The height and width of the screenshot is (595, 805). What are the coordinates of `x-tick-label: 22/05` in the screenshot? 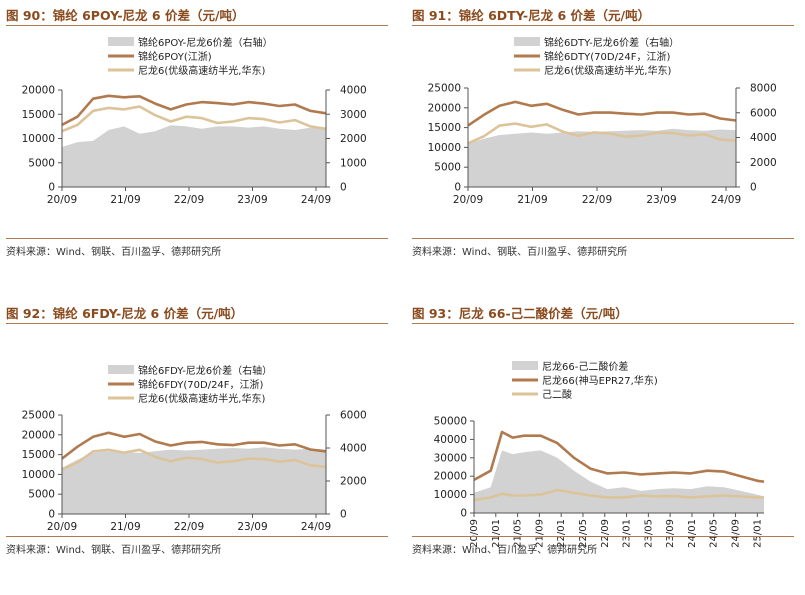 It's located at (583, 533).